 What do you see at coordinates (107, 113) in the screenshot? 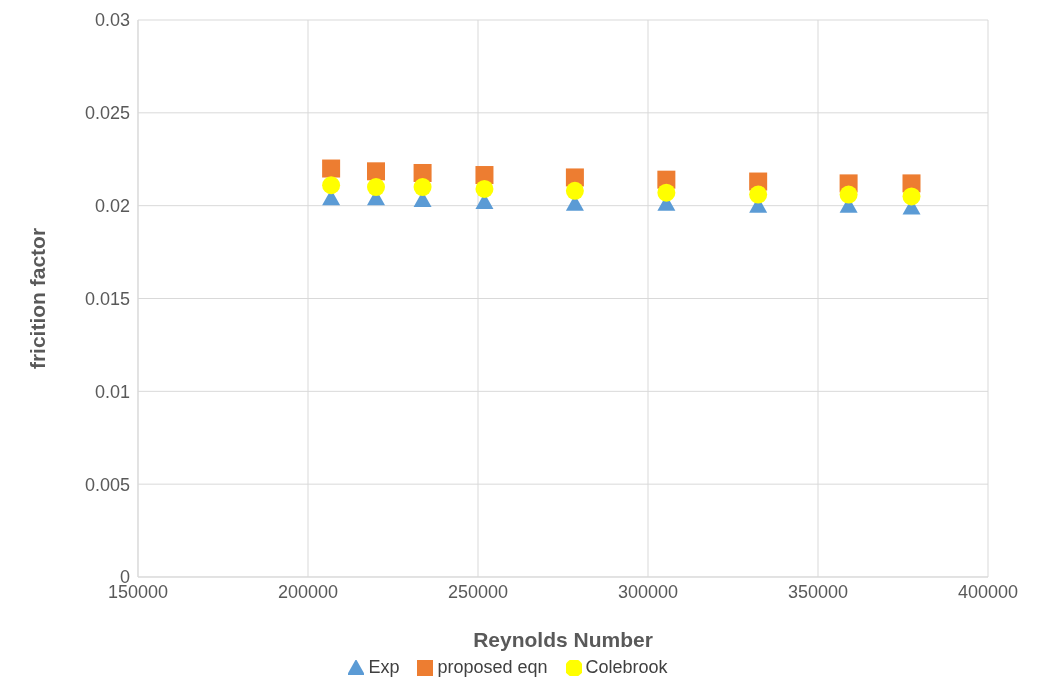
I see `y-tick-label: 0.025` at bounding box center [107, 113].